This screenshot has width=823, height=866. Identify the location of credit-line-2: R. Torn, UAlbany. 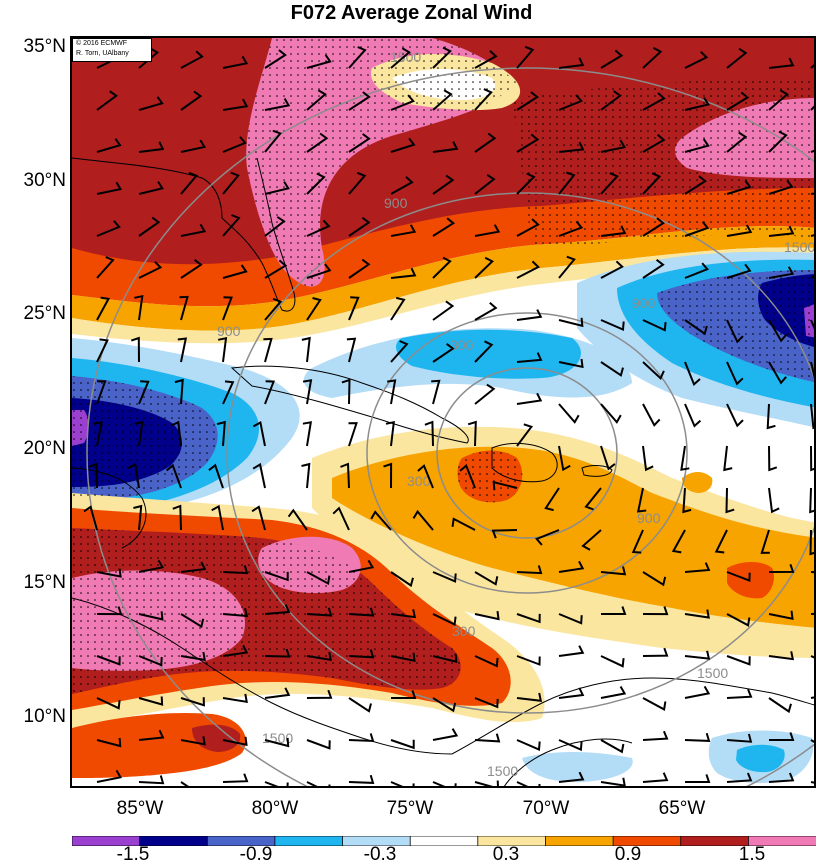
(102, 53).